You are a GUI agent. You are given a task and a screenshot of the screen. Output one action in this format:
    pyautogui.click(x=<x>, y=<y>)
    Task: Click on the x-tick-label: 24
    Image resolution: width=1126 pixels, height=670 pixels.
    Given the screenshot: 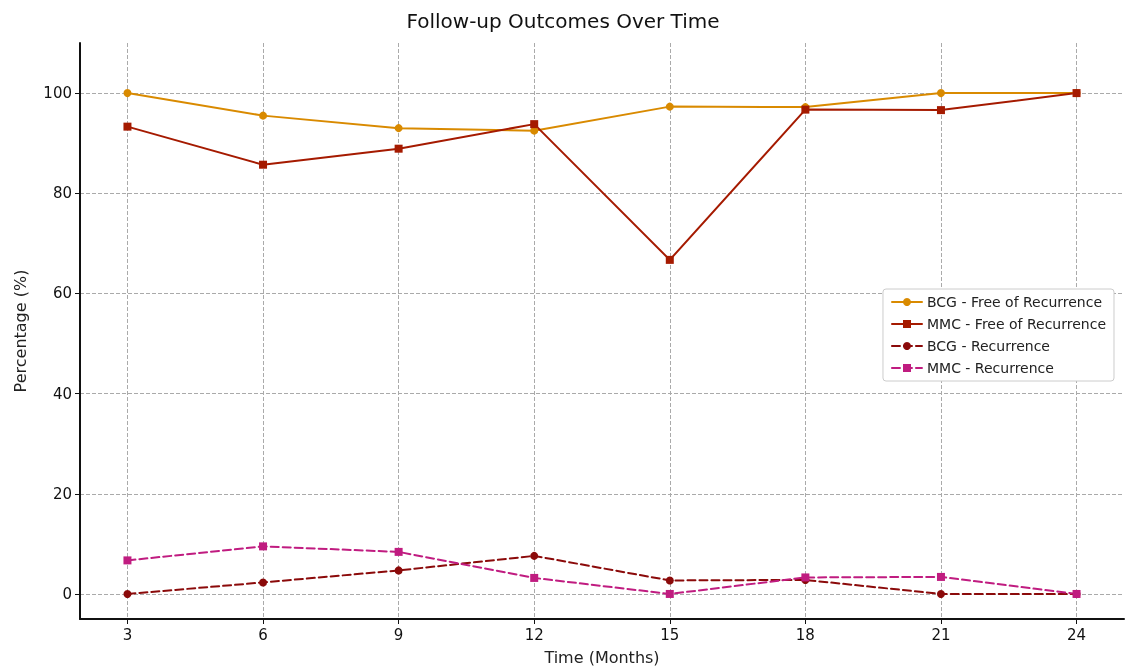 What is the action you would take?
    pyautogui.click(x=1077, y=634)
    